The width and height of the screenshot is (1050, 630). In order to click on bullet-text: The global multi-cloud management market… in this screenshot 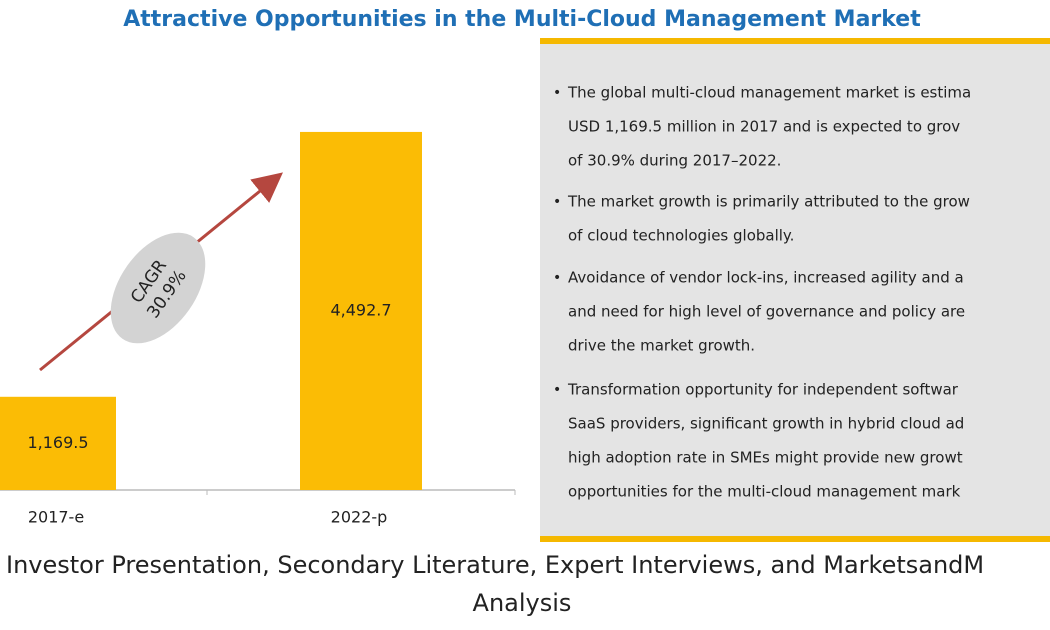, I will do `click(769, 93)`.